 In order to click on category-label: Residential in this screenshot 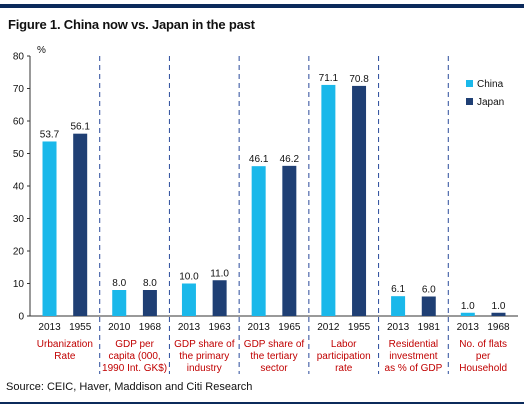, I will do `click(413, 344)`.